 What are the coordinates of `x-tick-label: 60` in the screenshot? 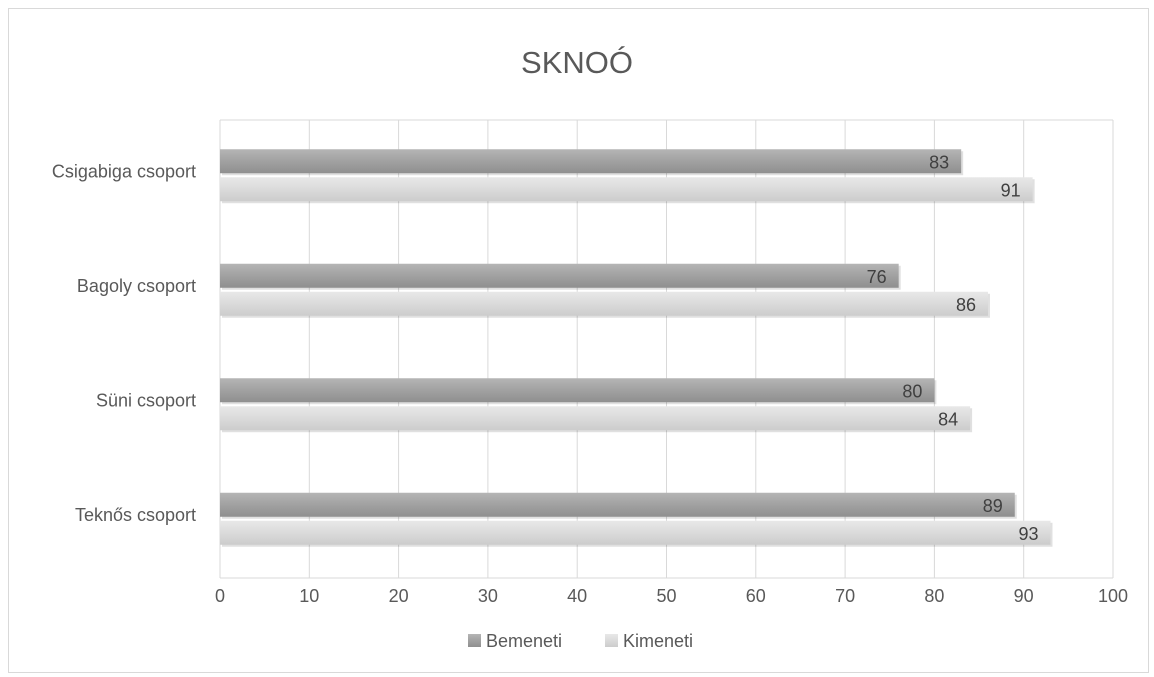 It's located at (756, 596).